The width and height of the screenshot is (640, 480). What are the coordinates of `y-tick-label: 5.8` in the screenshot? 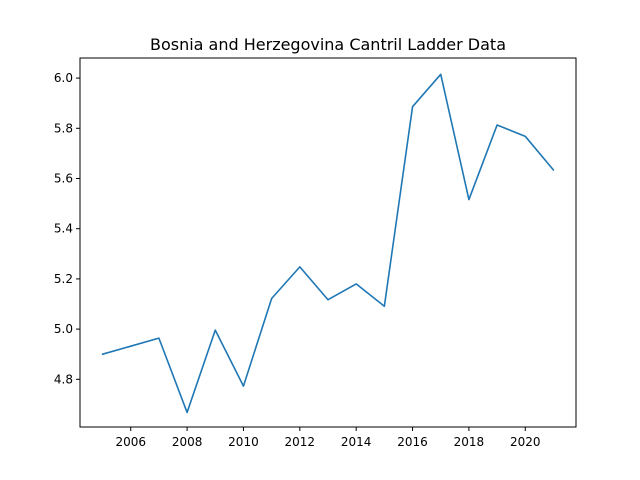 It's located at (63, 128).